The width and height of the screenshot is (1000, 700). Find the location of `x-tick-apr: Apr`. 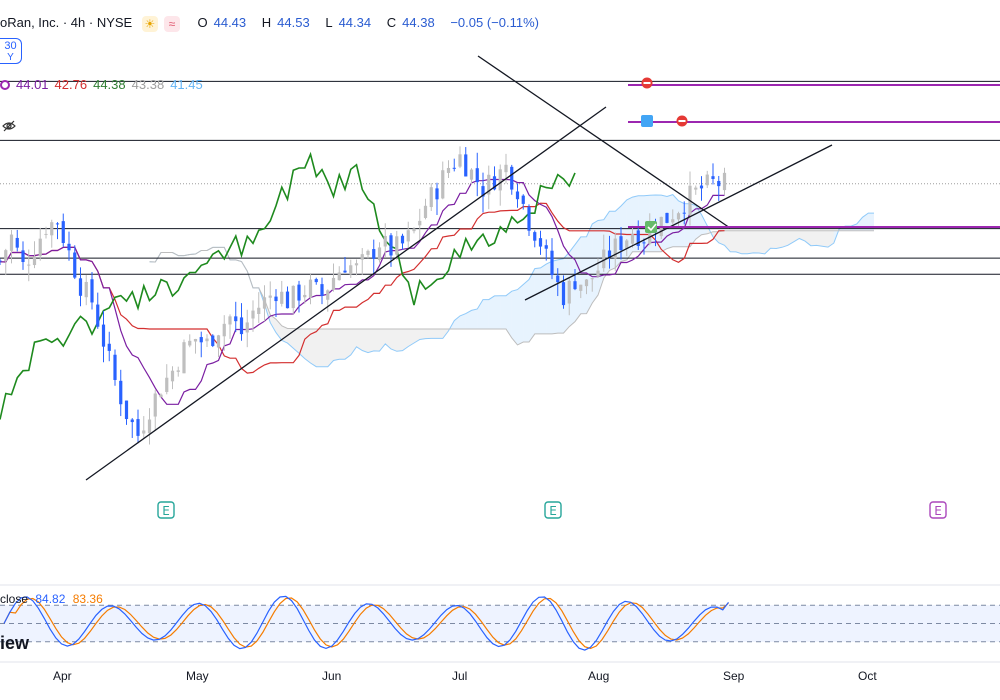

x-tick-apr: Apr is located at coordinates (62, 676).